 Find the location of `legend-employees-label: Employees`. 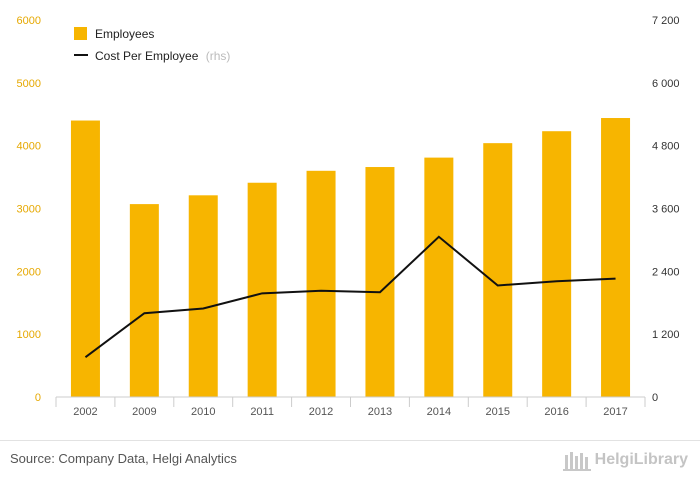

legend-employees-label: Employees is located at coordinates (124, 34).